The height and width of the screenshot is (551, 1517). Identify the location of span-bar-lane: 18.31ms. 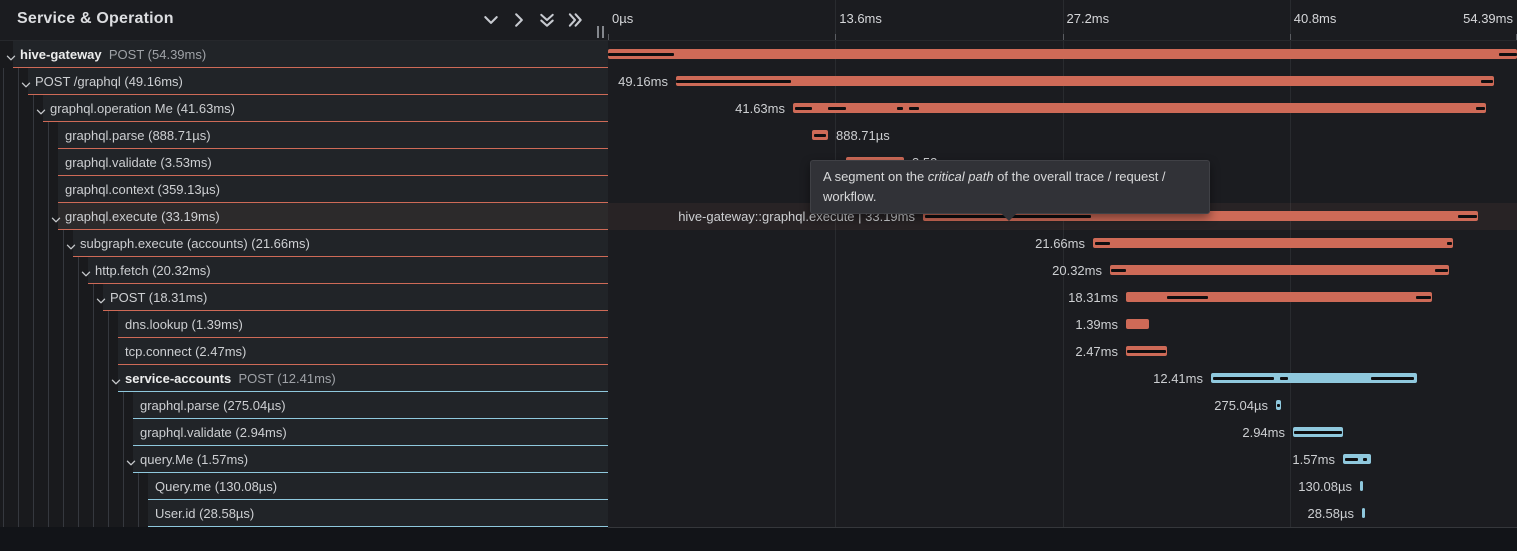
(1062, 297).